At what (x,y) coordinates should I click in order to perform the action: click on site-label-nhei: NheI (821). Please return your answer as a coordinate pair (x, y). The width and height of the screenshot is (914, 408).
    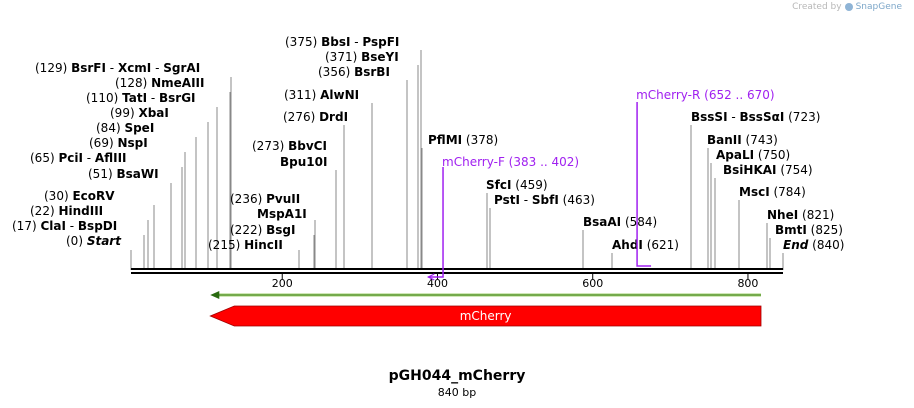
    Looking at the image, I should click on (800, 215).